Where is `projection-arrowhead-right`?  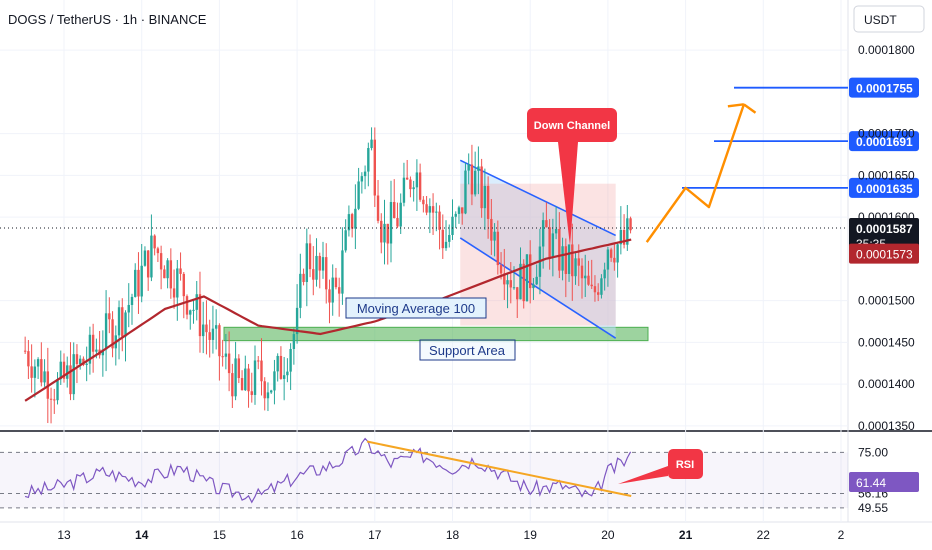 projection-arrowhead-right is located at coordinates (750, 108).